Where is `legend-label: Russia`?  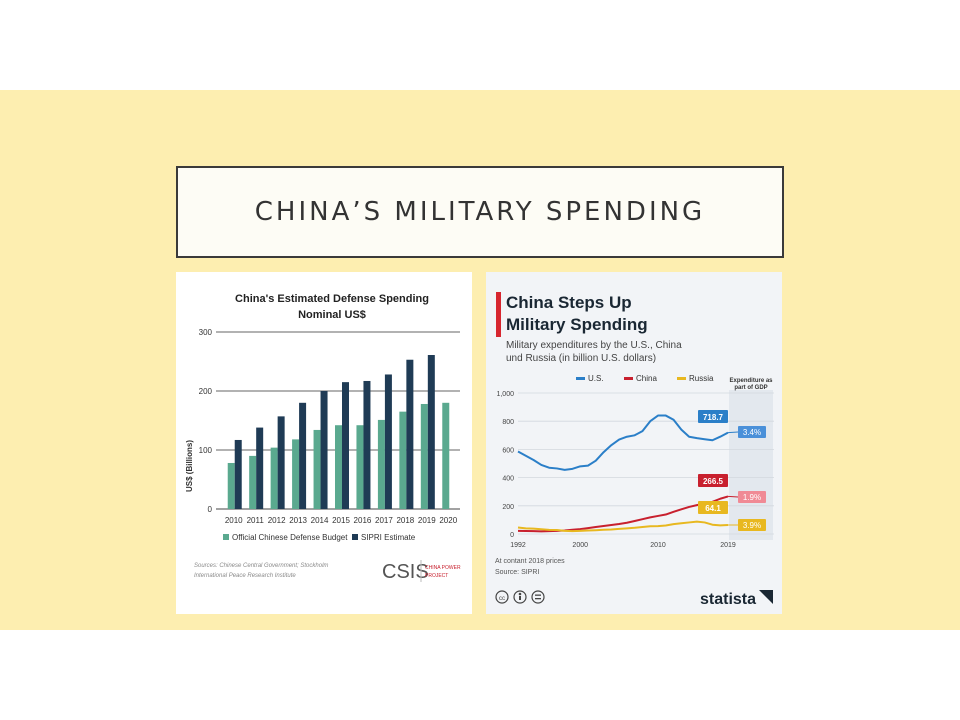
legend-label: Russia is located at coordinates (701, 378).